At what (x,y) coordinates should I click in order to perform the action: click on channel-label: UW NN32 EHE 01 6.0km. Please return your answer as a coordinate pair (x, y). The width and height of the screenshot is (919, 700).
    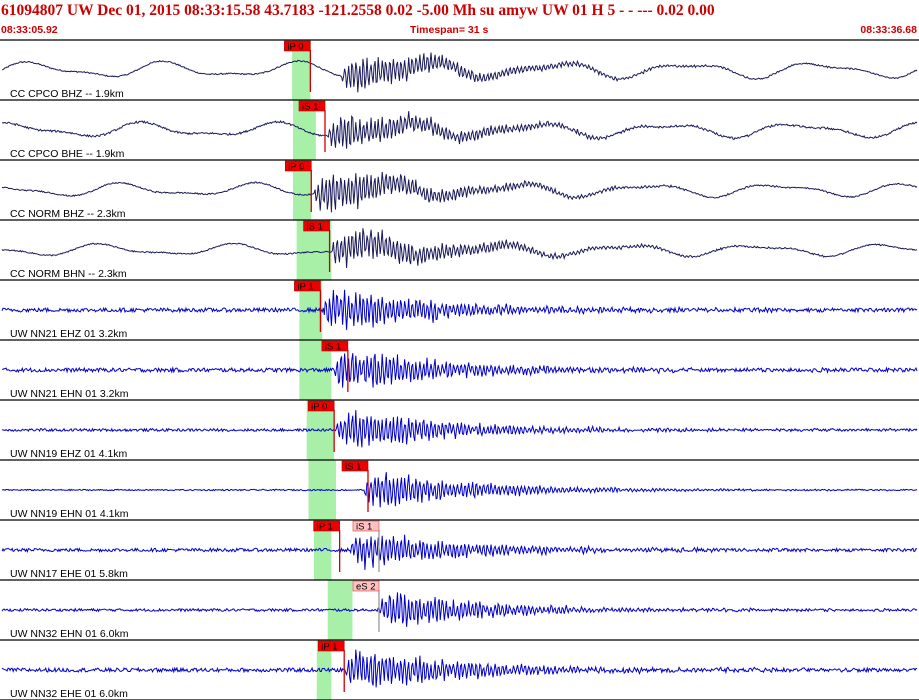
    Looking at the image, I should click on (69, 694).